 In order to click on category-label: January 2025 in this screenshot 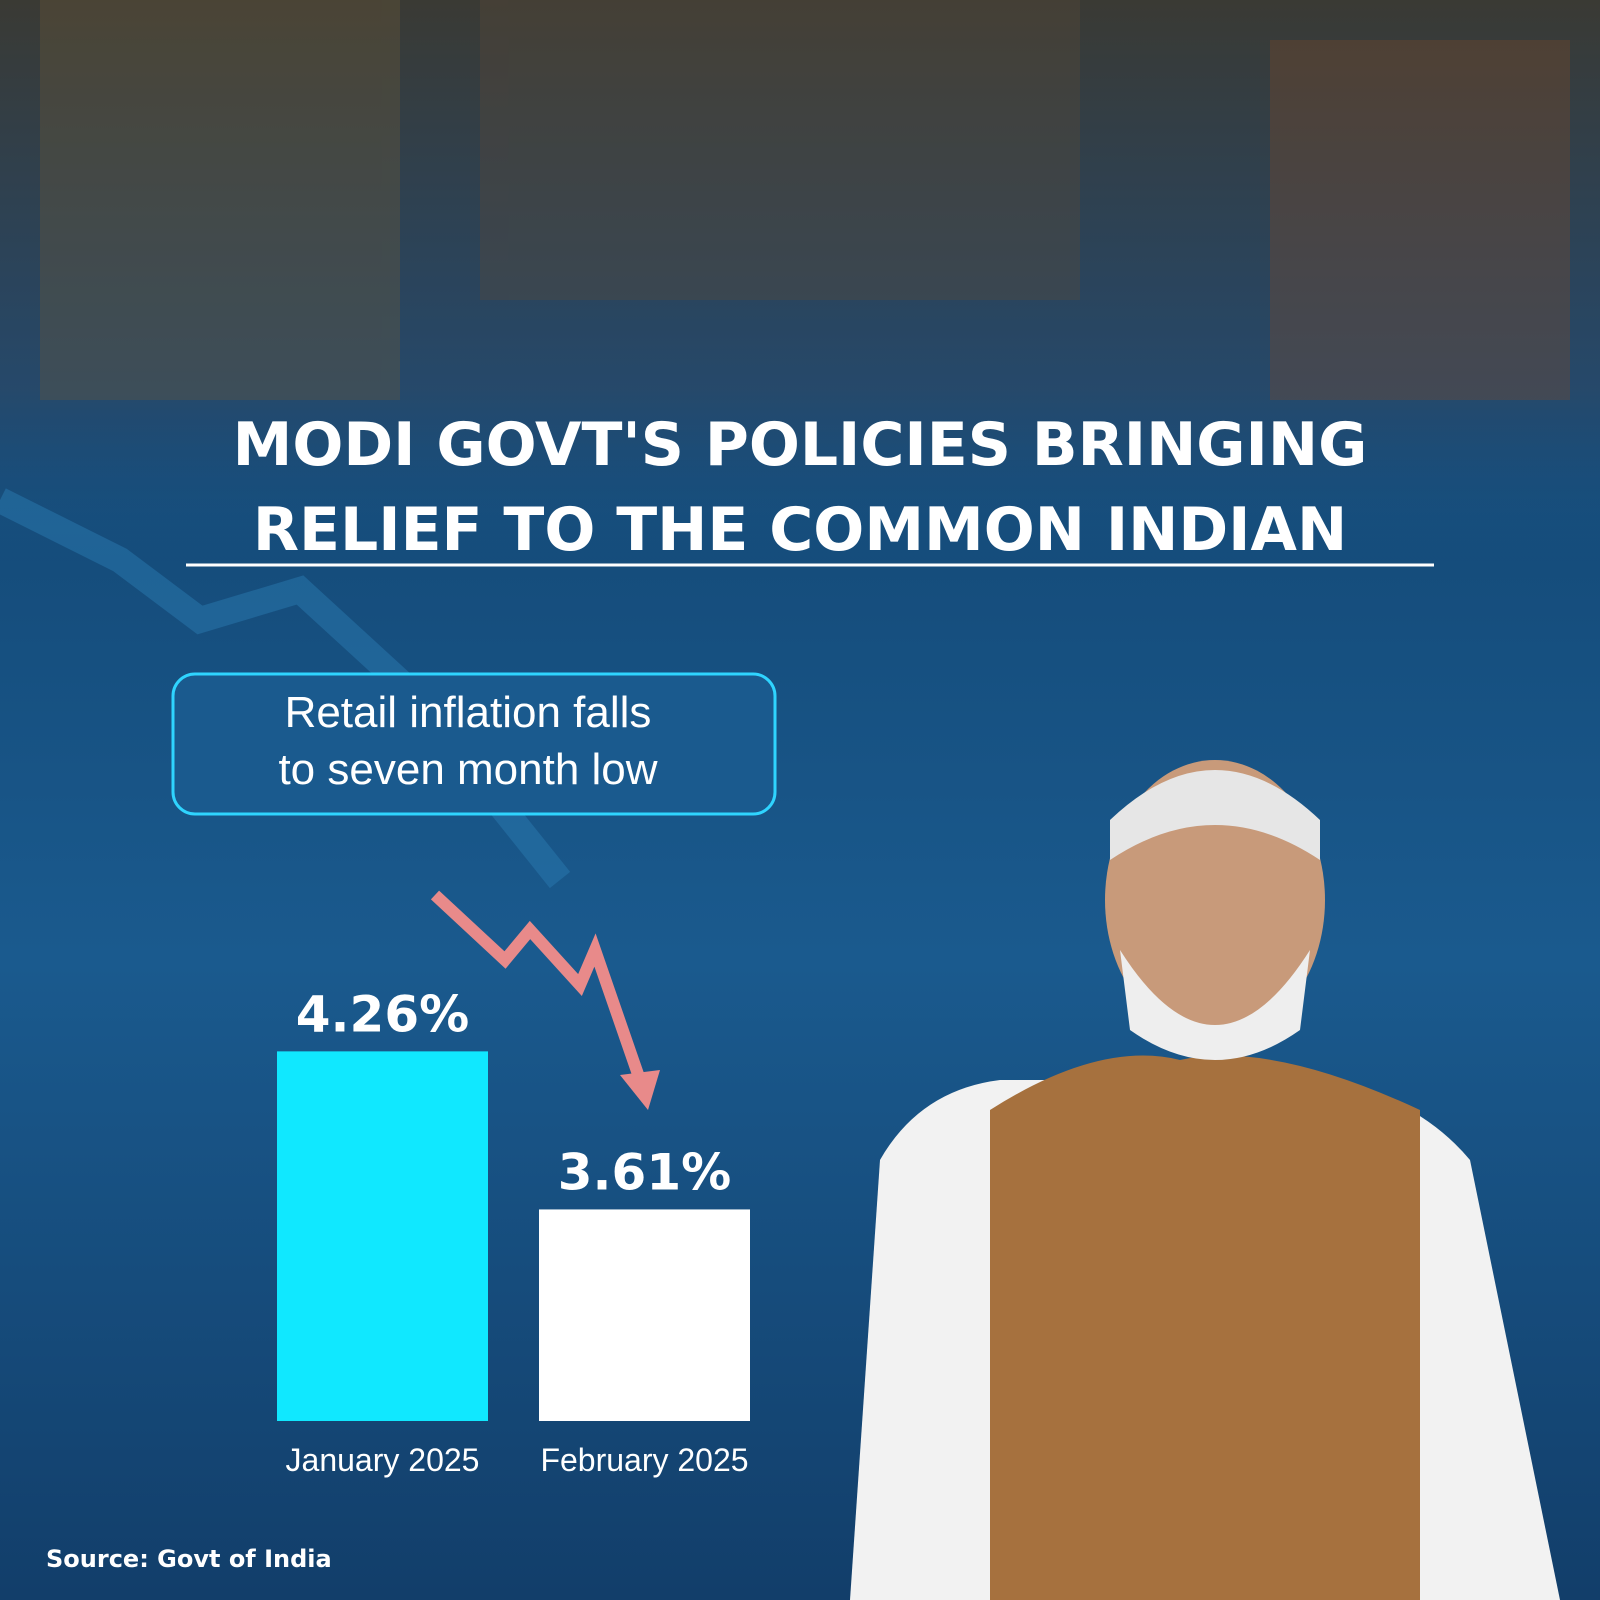, I will do `click(383, 1460)`.